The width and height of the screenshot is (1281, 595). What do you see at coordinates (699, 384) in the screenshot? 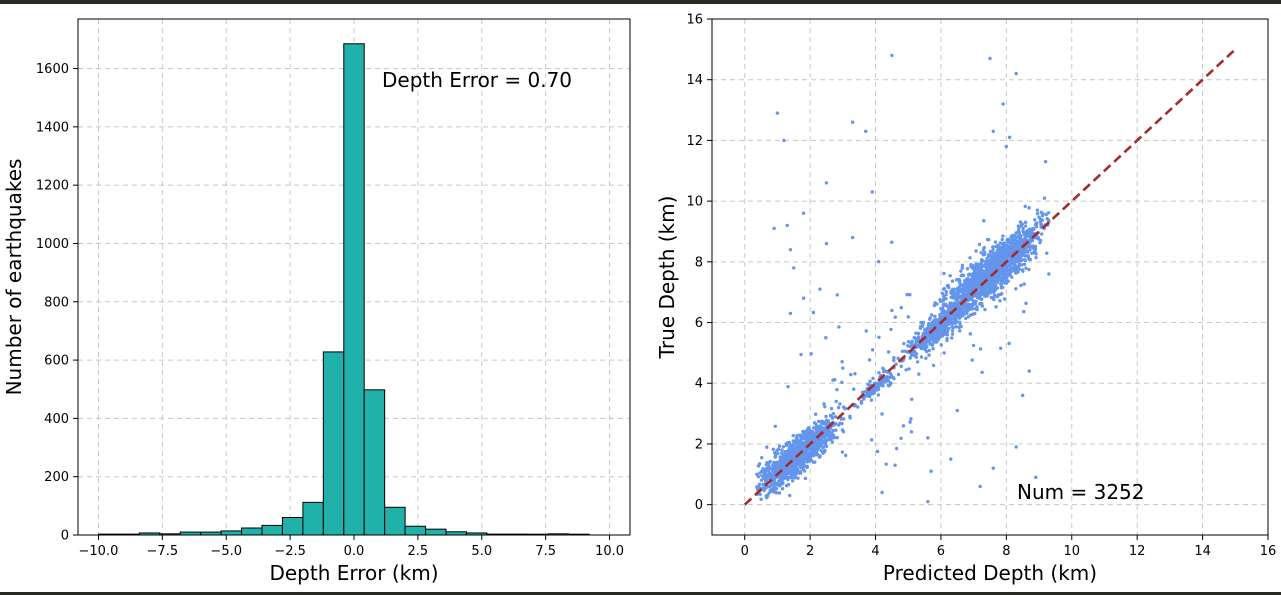
I see `scatter-y-tick-label: 4` at bounding box center [699, 384].